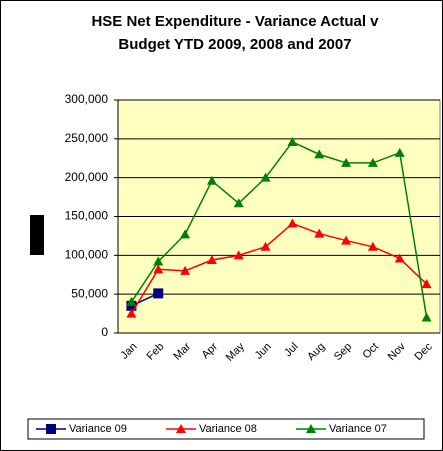  Describe the element at coordinates (87, 177) in the screenshot. I see `y-tick-label: 200,000` at that location.